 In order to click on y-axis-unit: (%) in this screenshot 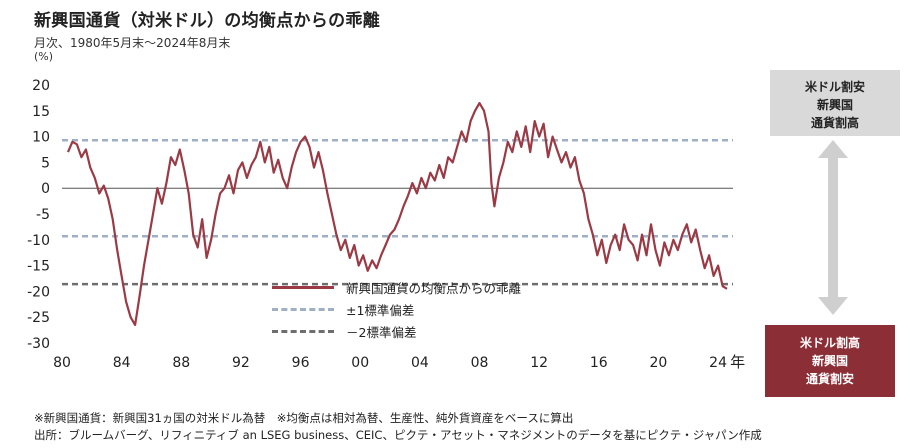, I will do `click(44, 56)`.